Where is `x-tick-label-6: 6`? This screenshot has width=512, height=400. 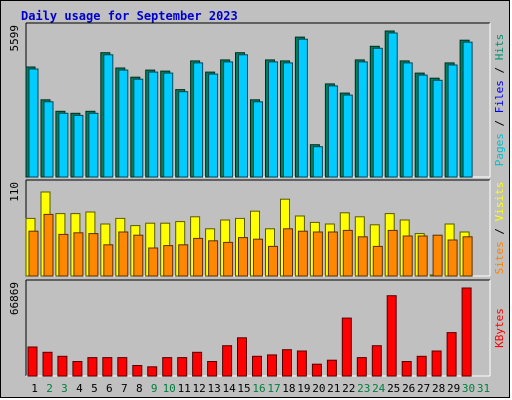 x-tick-label-6: 6 is located at coordinates (109, 388).